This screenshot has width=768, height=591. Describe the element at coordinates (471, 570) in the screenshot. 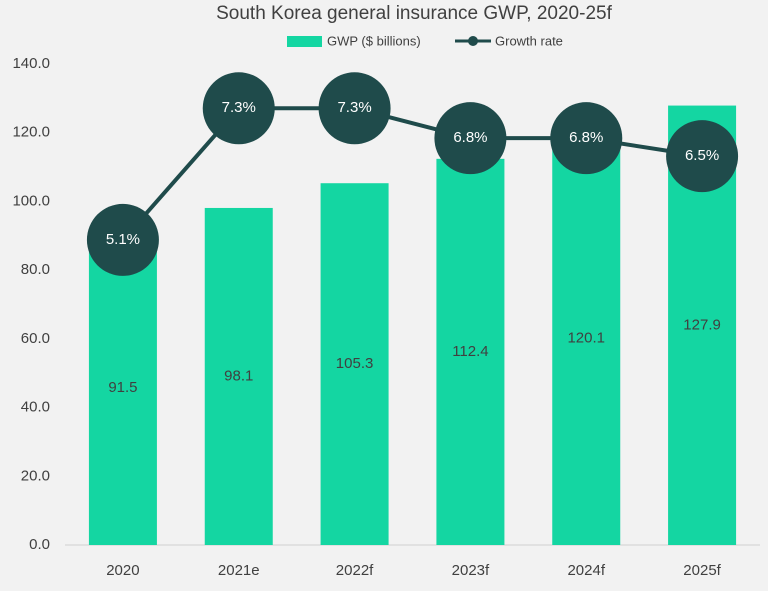

I see `x-tick-label: 2023f` at that location.